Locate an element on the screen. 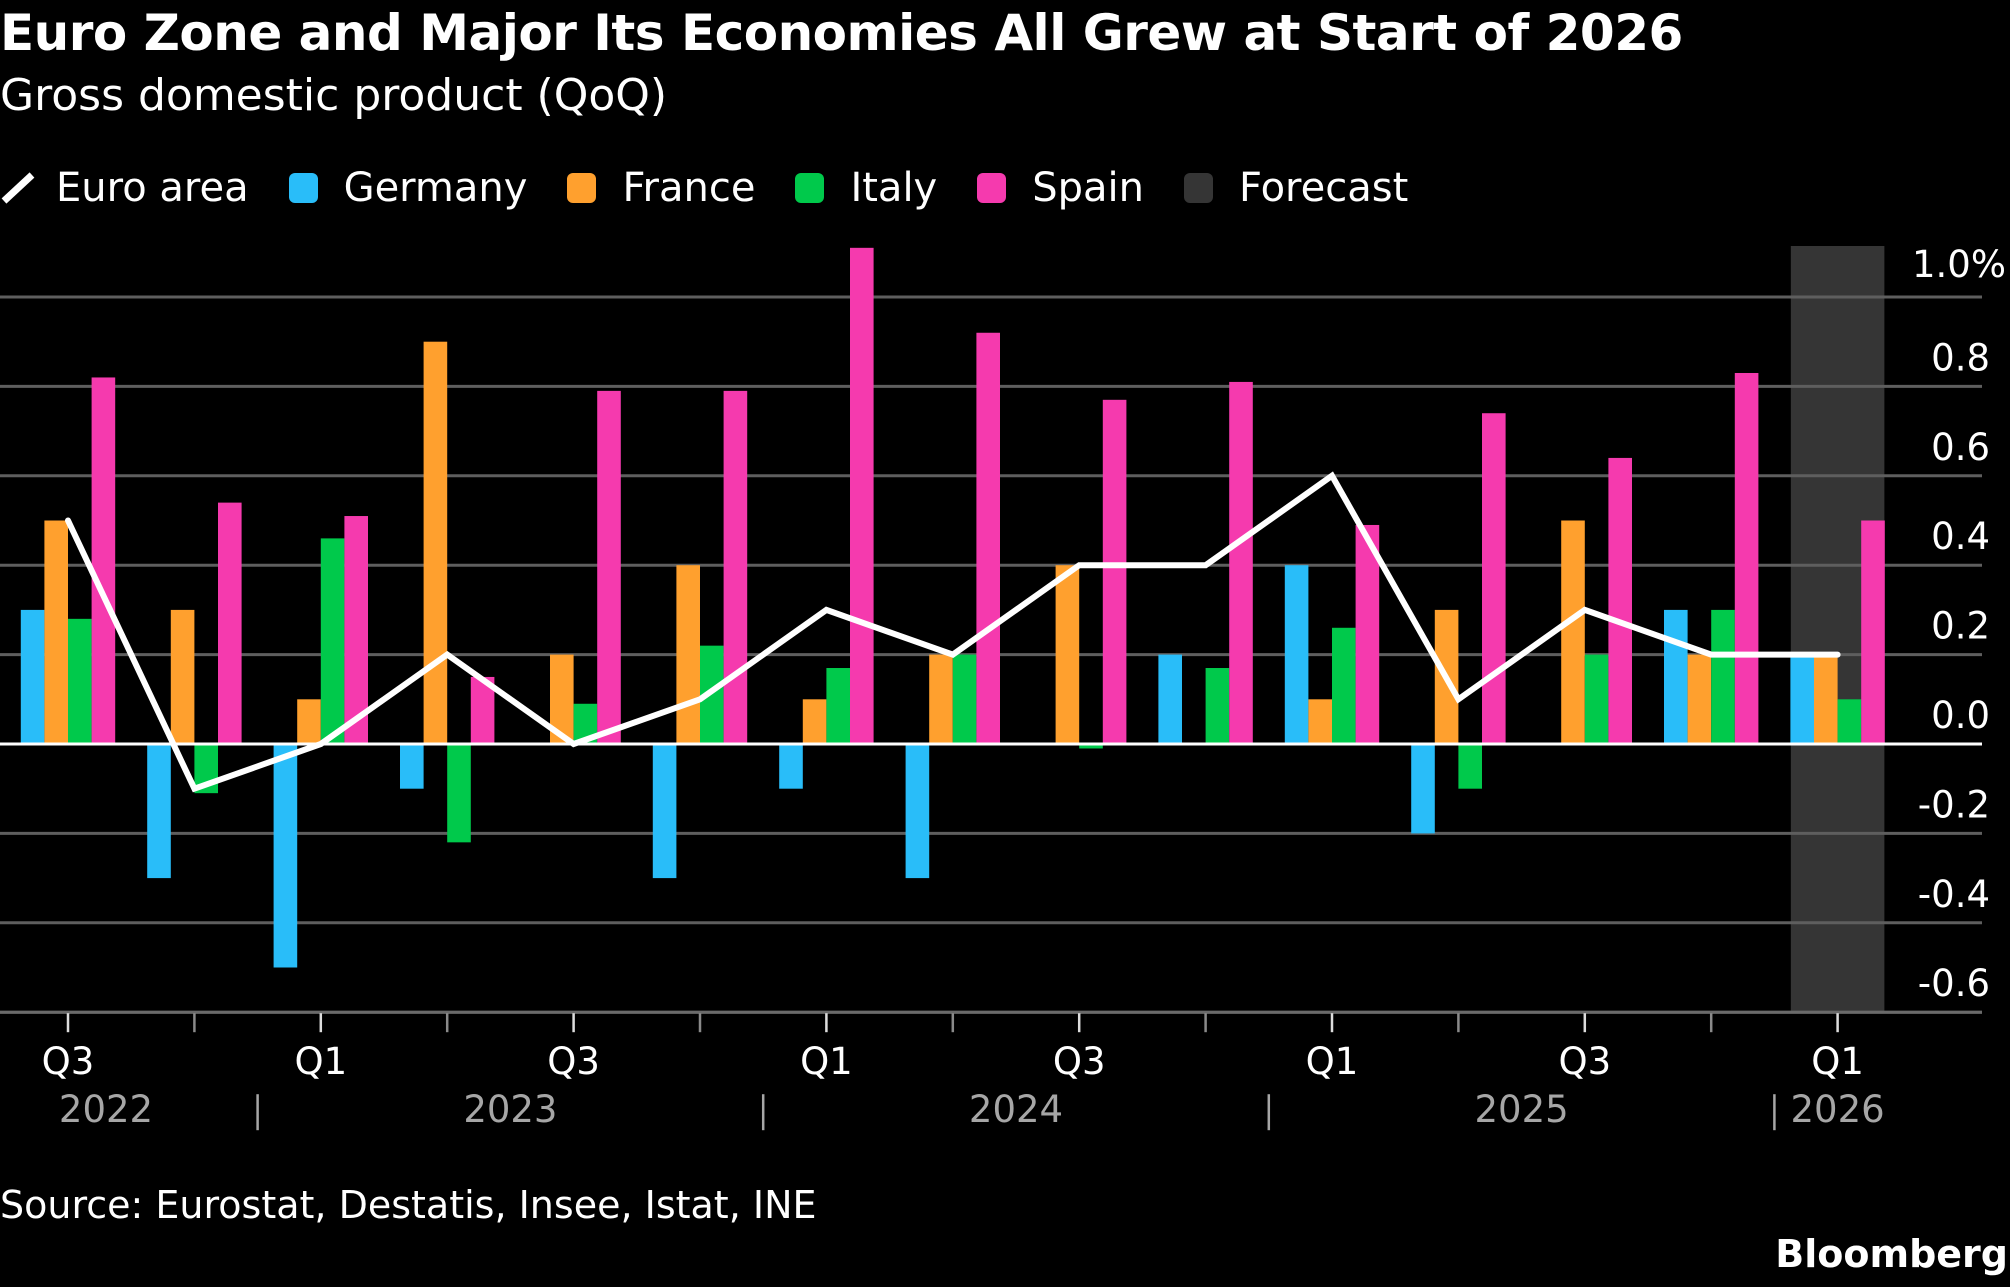 The image size is (2010, 1287). france-swatch-icon is located at coordinates (582, 188).